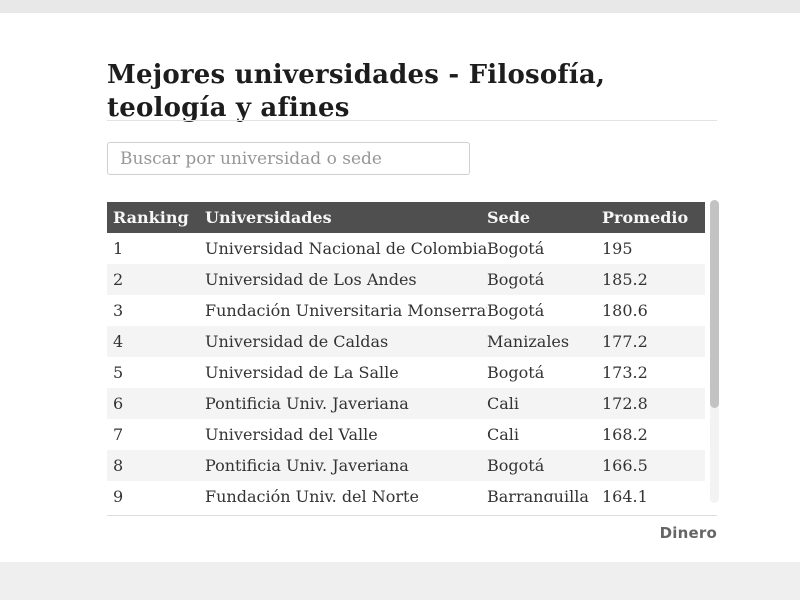  I want to click on top-edge-band, so click(400, 6).